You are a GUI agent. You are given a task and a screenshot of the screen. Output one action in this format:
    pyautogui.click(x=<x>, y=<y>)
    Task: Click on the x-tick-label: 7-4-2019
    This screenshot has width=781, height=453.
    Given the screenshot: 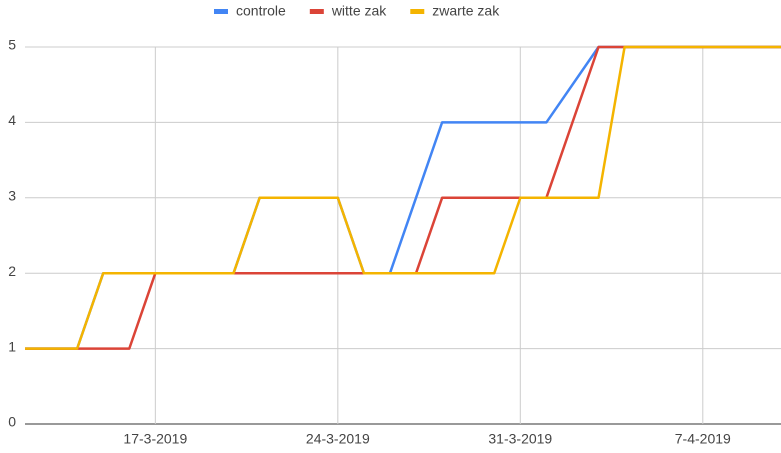 What is the action you would take?
    pyautogui.click(x=703, y=439)
    